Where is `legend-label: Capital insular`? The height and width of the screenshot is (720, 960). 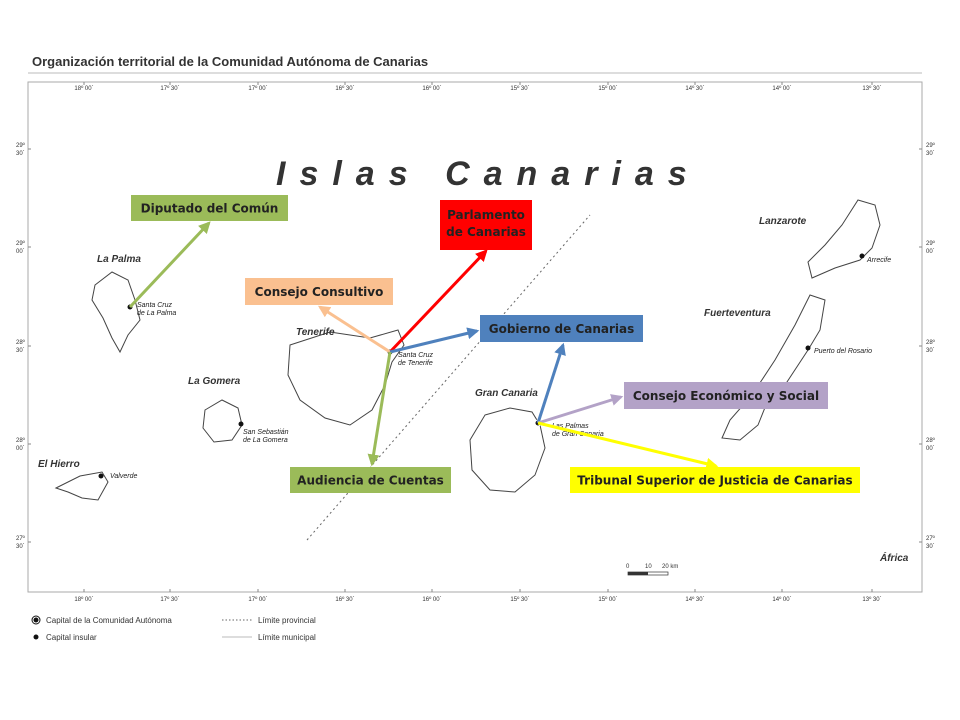 legend-label: Capital insular is located at coordinates (71, 637).